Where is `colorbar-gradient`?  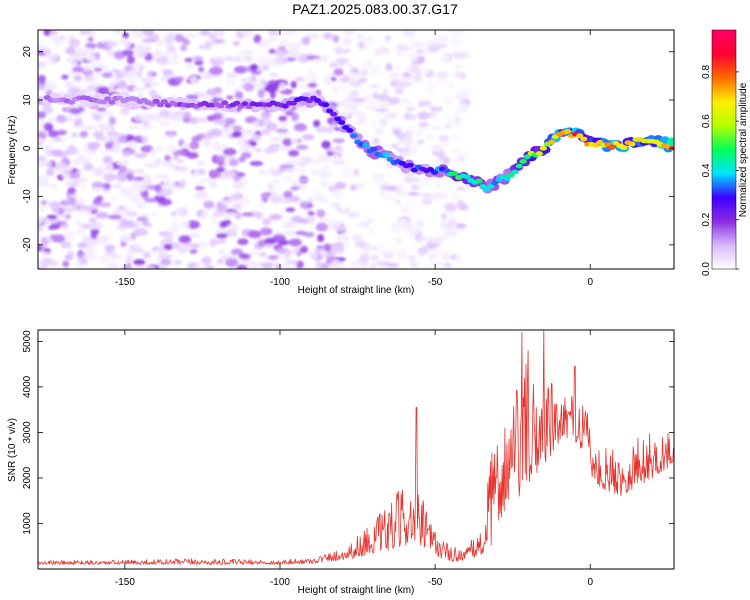 colorbar-gradient is located at coordinates (724, 149).